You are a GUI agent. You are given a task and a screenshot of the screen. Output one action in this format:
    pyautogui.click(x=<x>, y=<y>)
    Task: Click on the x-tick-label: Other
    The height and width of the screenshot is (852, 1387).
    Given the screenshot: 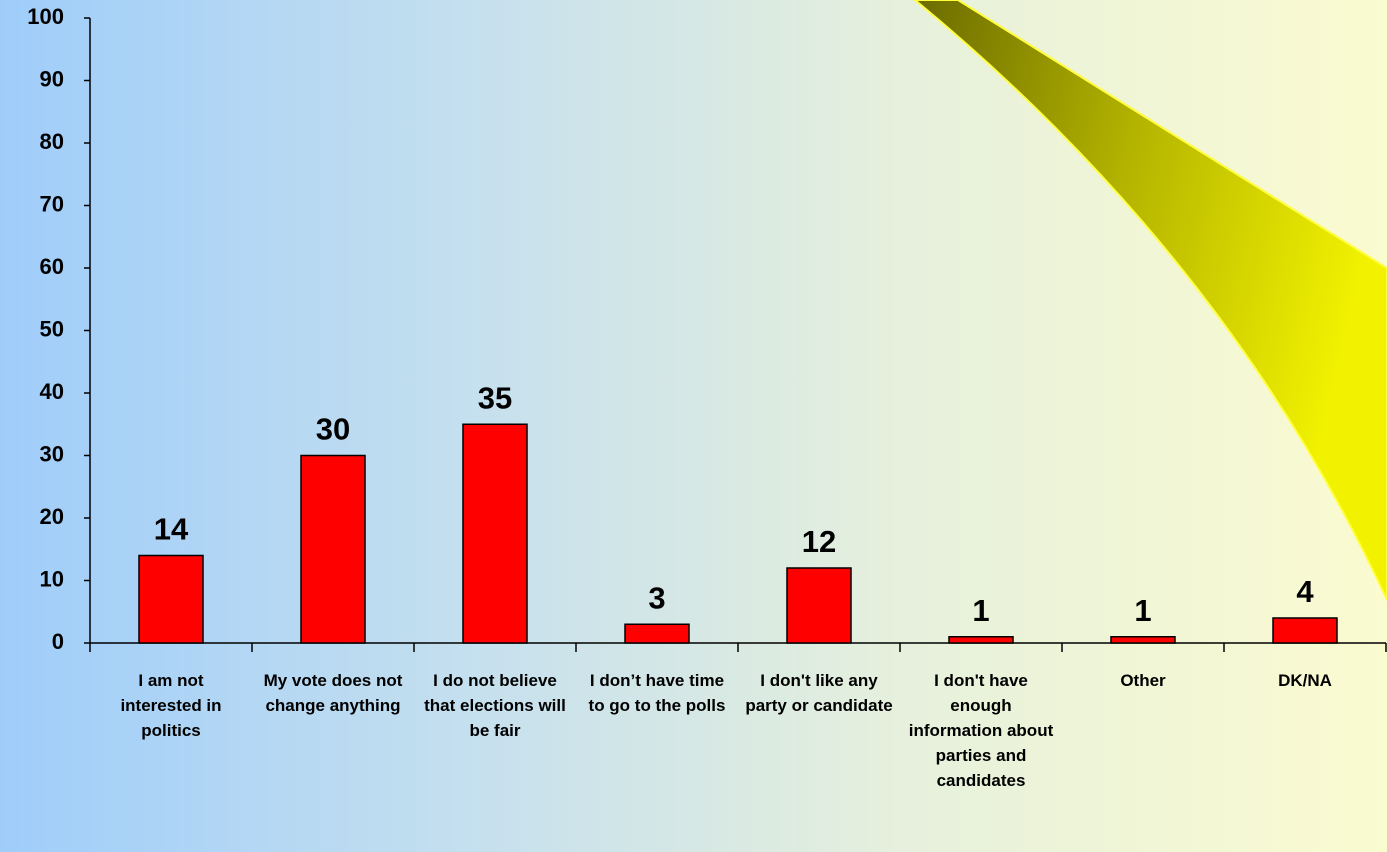 What is the action you would take?
    pyautogui.click(x=1143, y=680)
    